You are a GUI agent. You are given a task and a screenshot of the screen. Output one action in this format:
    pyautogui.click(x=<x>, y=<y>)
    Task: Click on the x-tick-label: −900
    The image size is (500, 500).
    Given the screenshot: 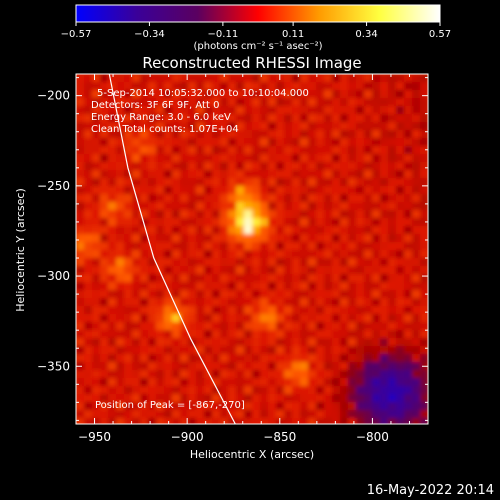 What is the action you would take?
    pyautogui.click(x=187, y=437)
    